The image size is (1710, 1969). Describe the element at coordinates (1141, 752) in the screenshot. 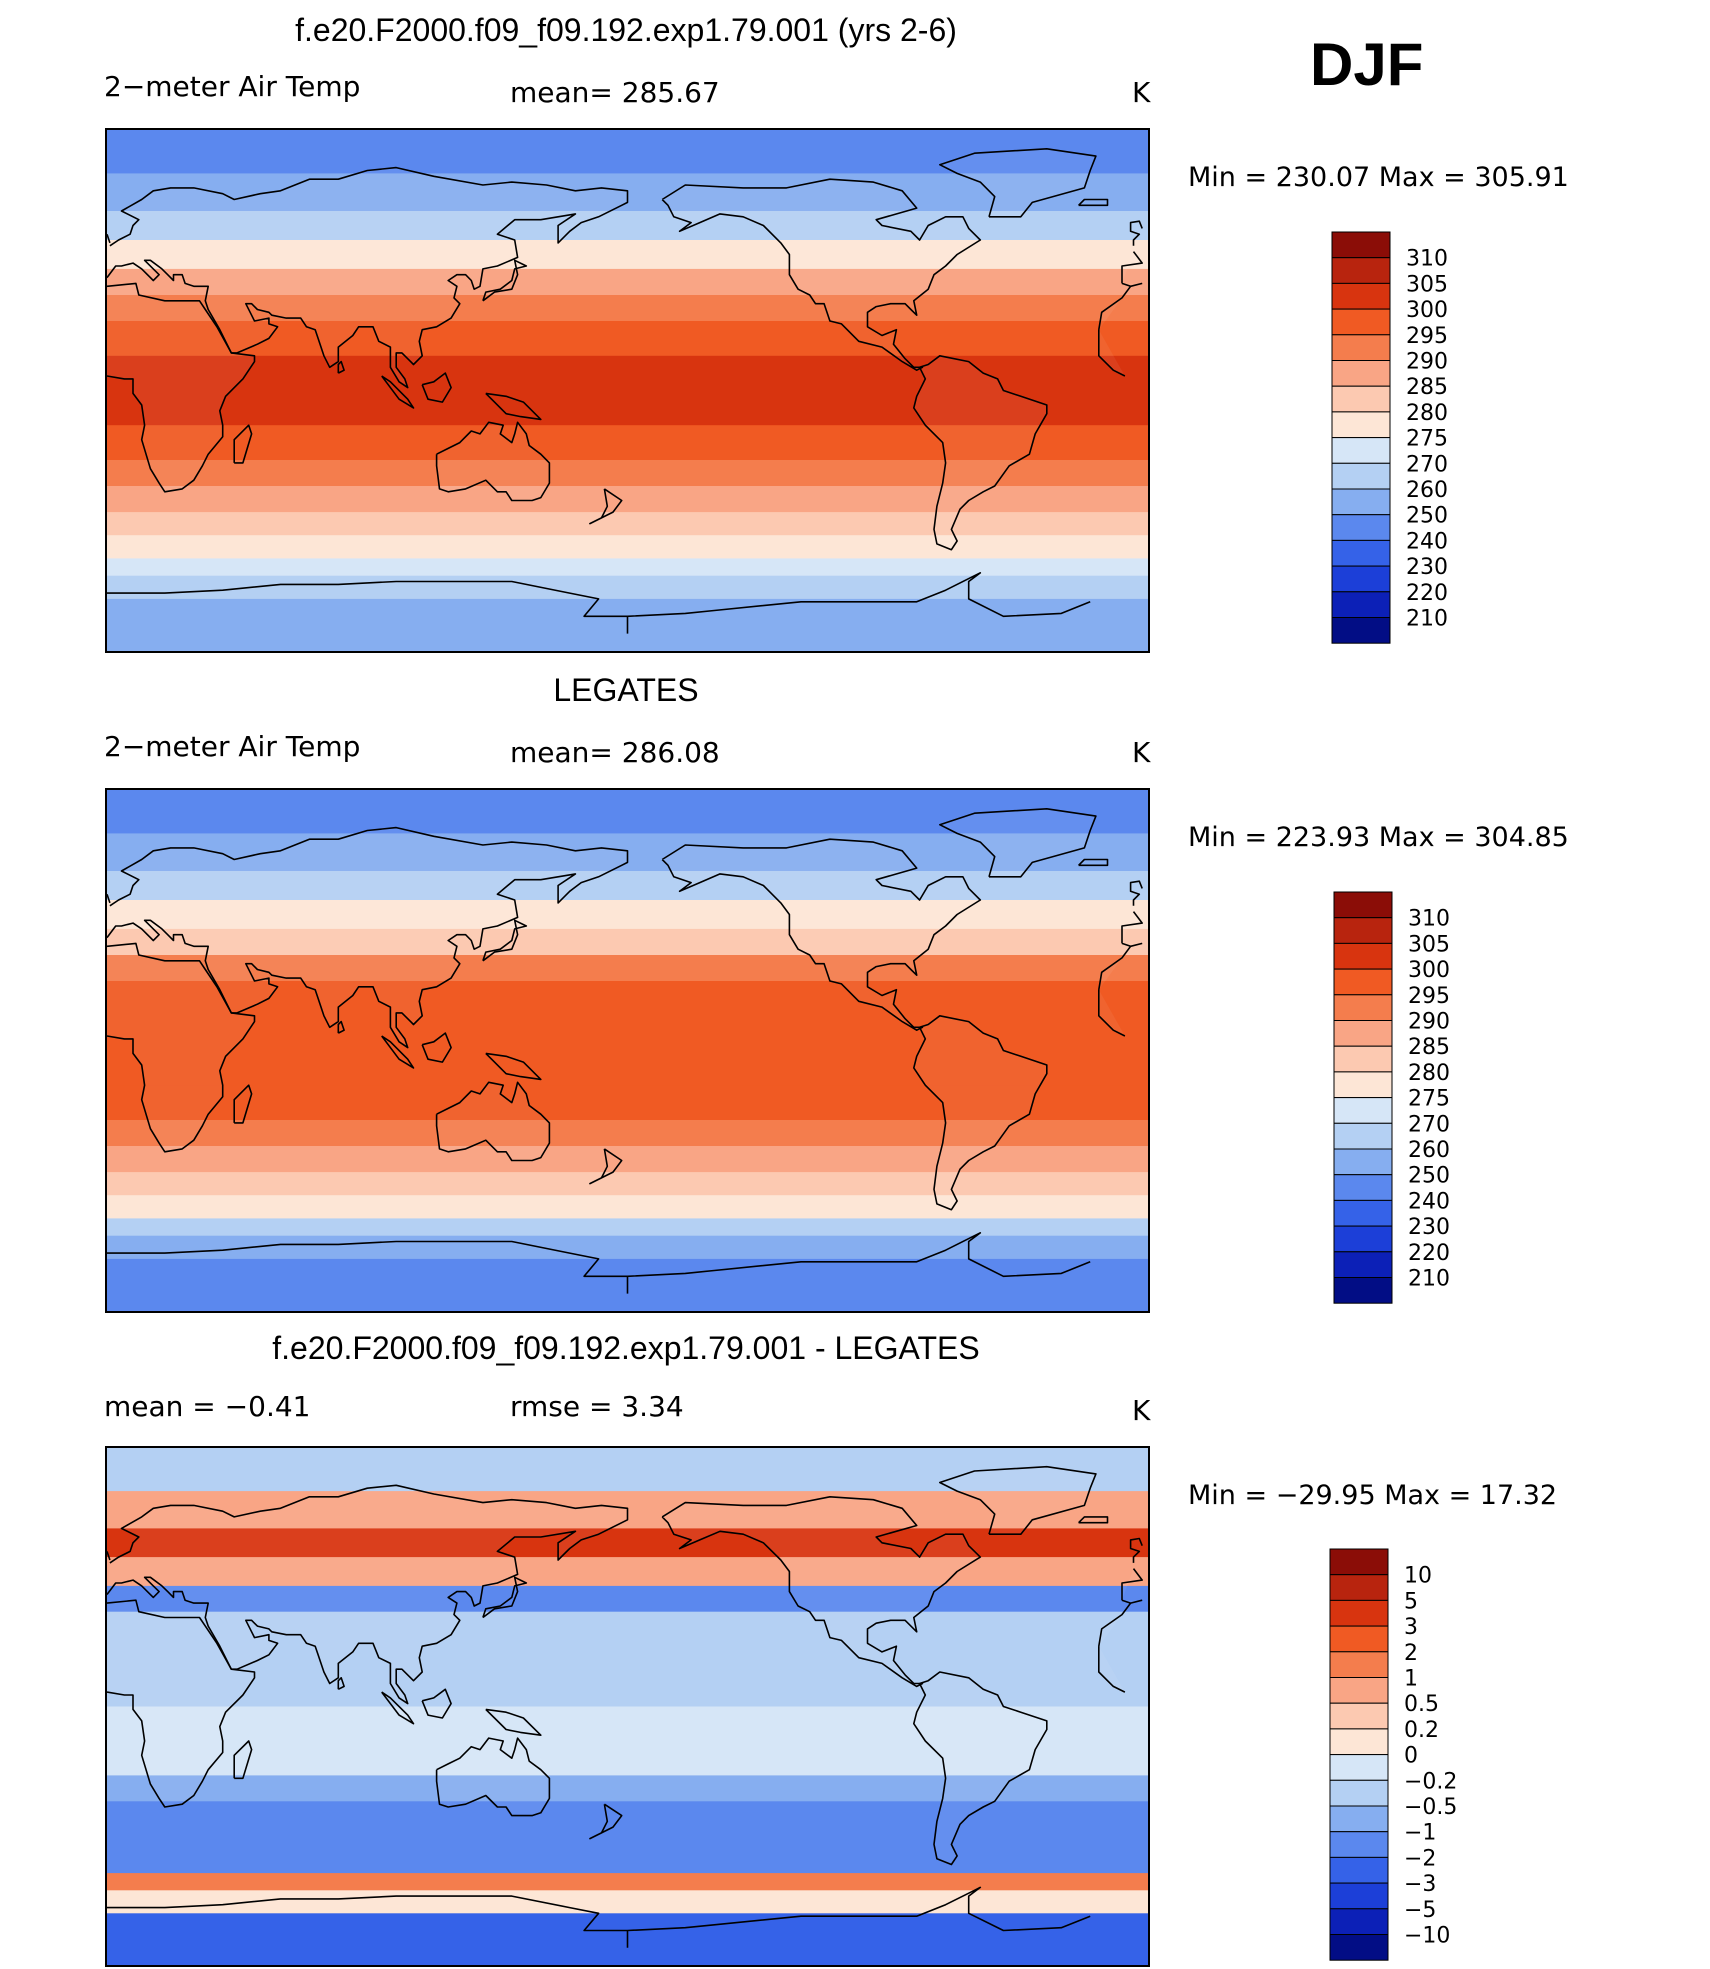

I see `panel-obs-units: K` at that location.